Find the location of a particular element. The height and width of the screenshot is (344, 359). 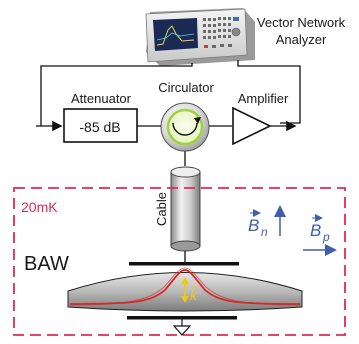

acoustic-mode-curve-lower is located at coordinates (185, 287).